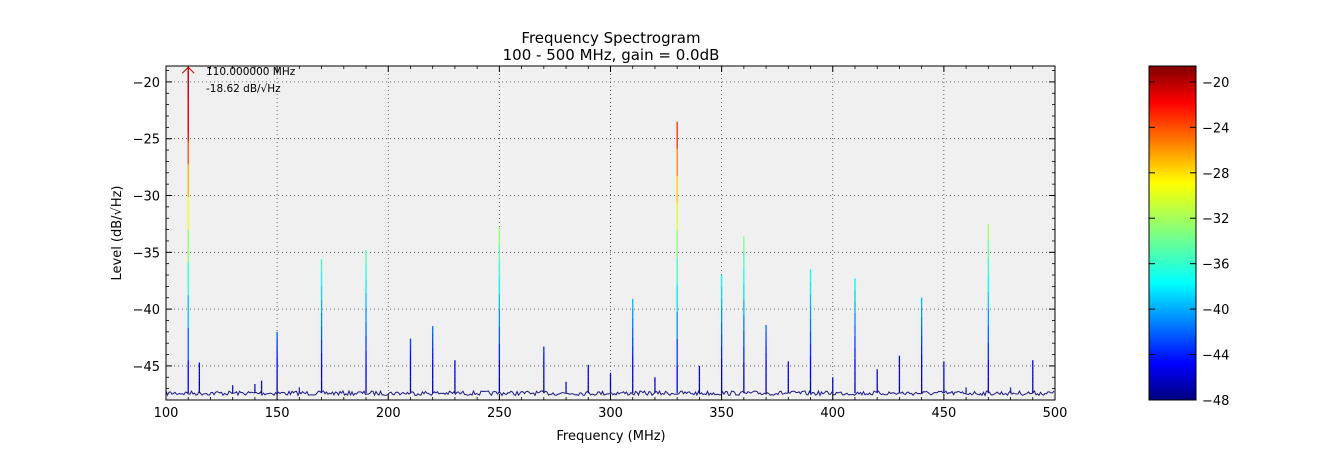 The height and width of the screenshot is (450, 1329). What do you see at coordinates (146, 140) in the screenshot?
I see `y-tick-label: −25` at bounding box center [146, 140].